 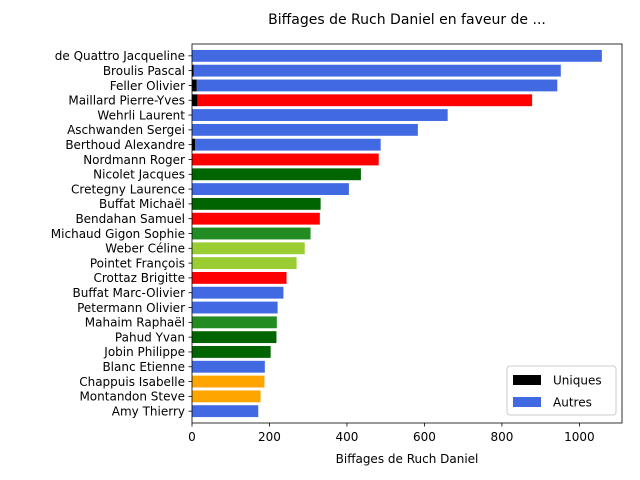 What do you see at coordinates (141, 115) in the screenshot?
I see `y-tick-label: Wehrli Laurent` at bounding box center [141, 115].